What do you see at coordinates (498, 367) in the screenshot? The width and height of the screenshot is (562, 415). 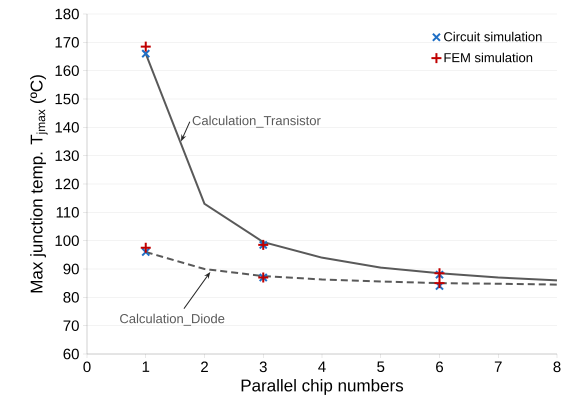 I see `x-tick-label: 7` at bounding box center [498, 367].